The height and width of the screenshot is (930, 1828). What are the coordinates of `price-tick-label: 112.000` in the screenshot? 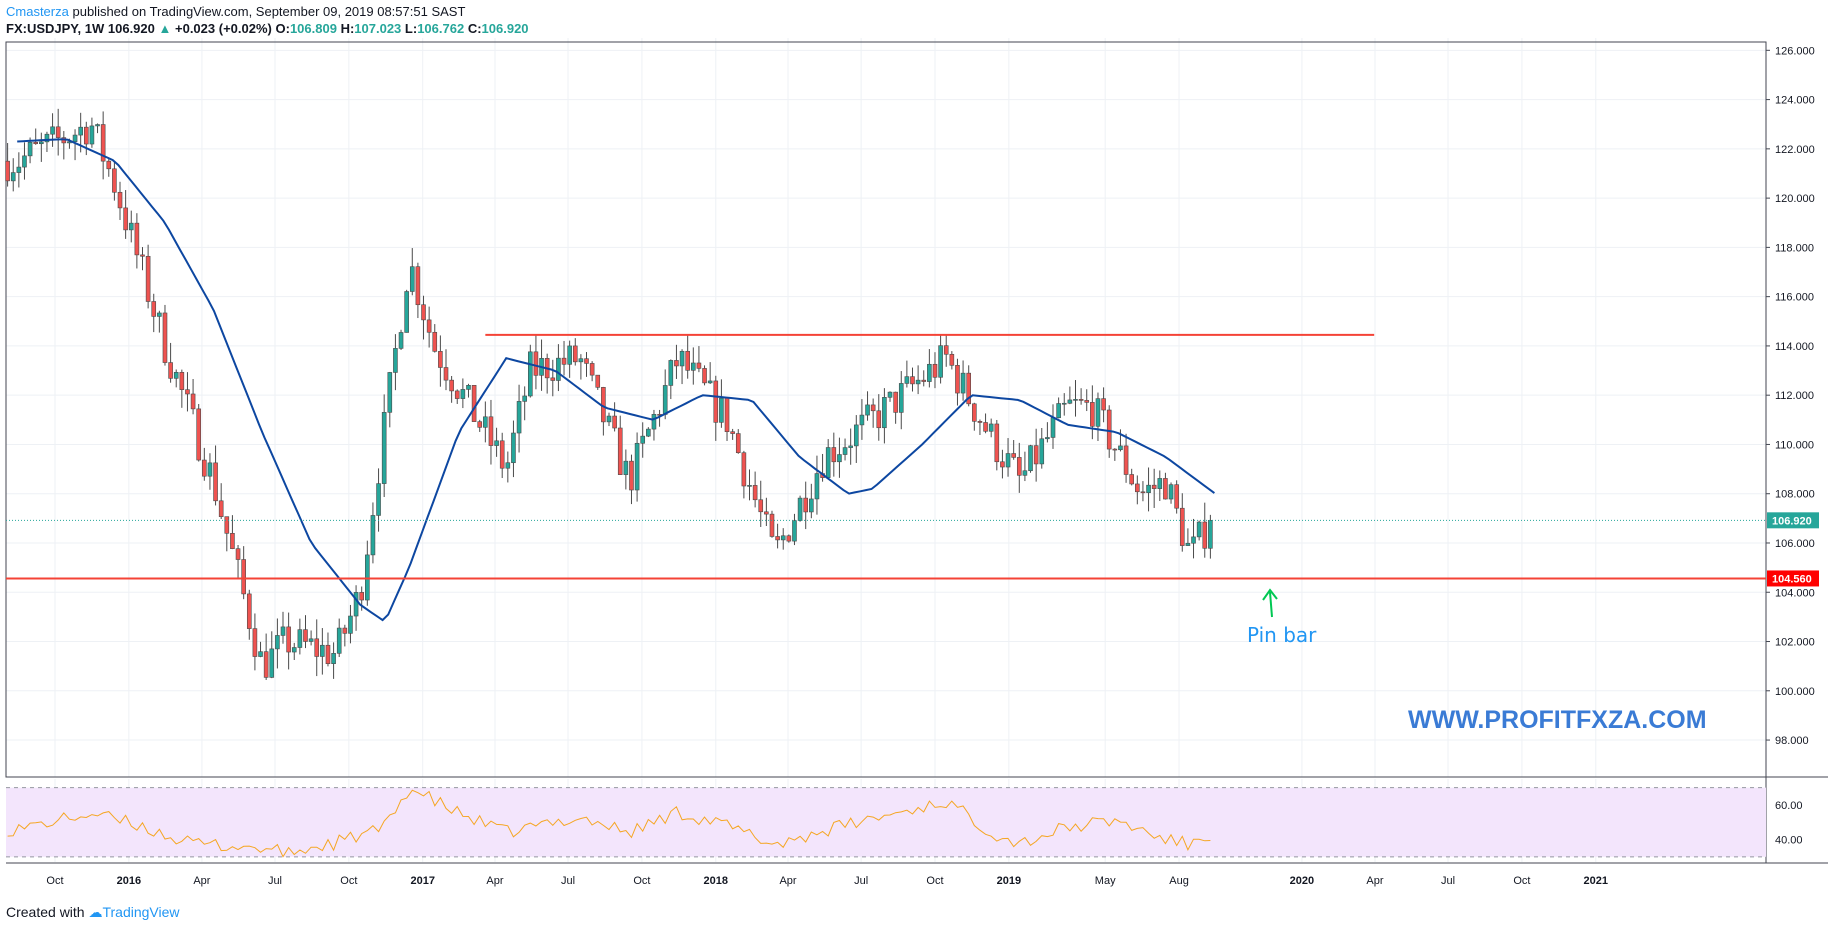 It's located at (1794, 396).